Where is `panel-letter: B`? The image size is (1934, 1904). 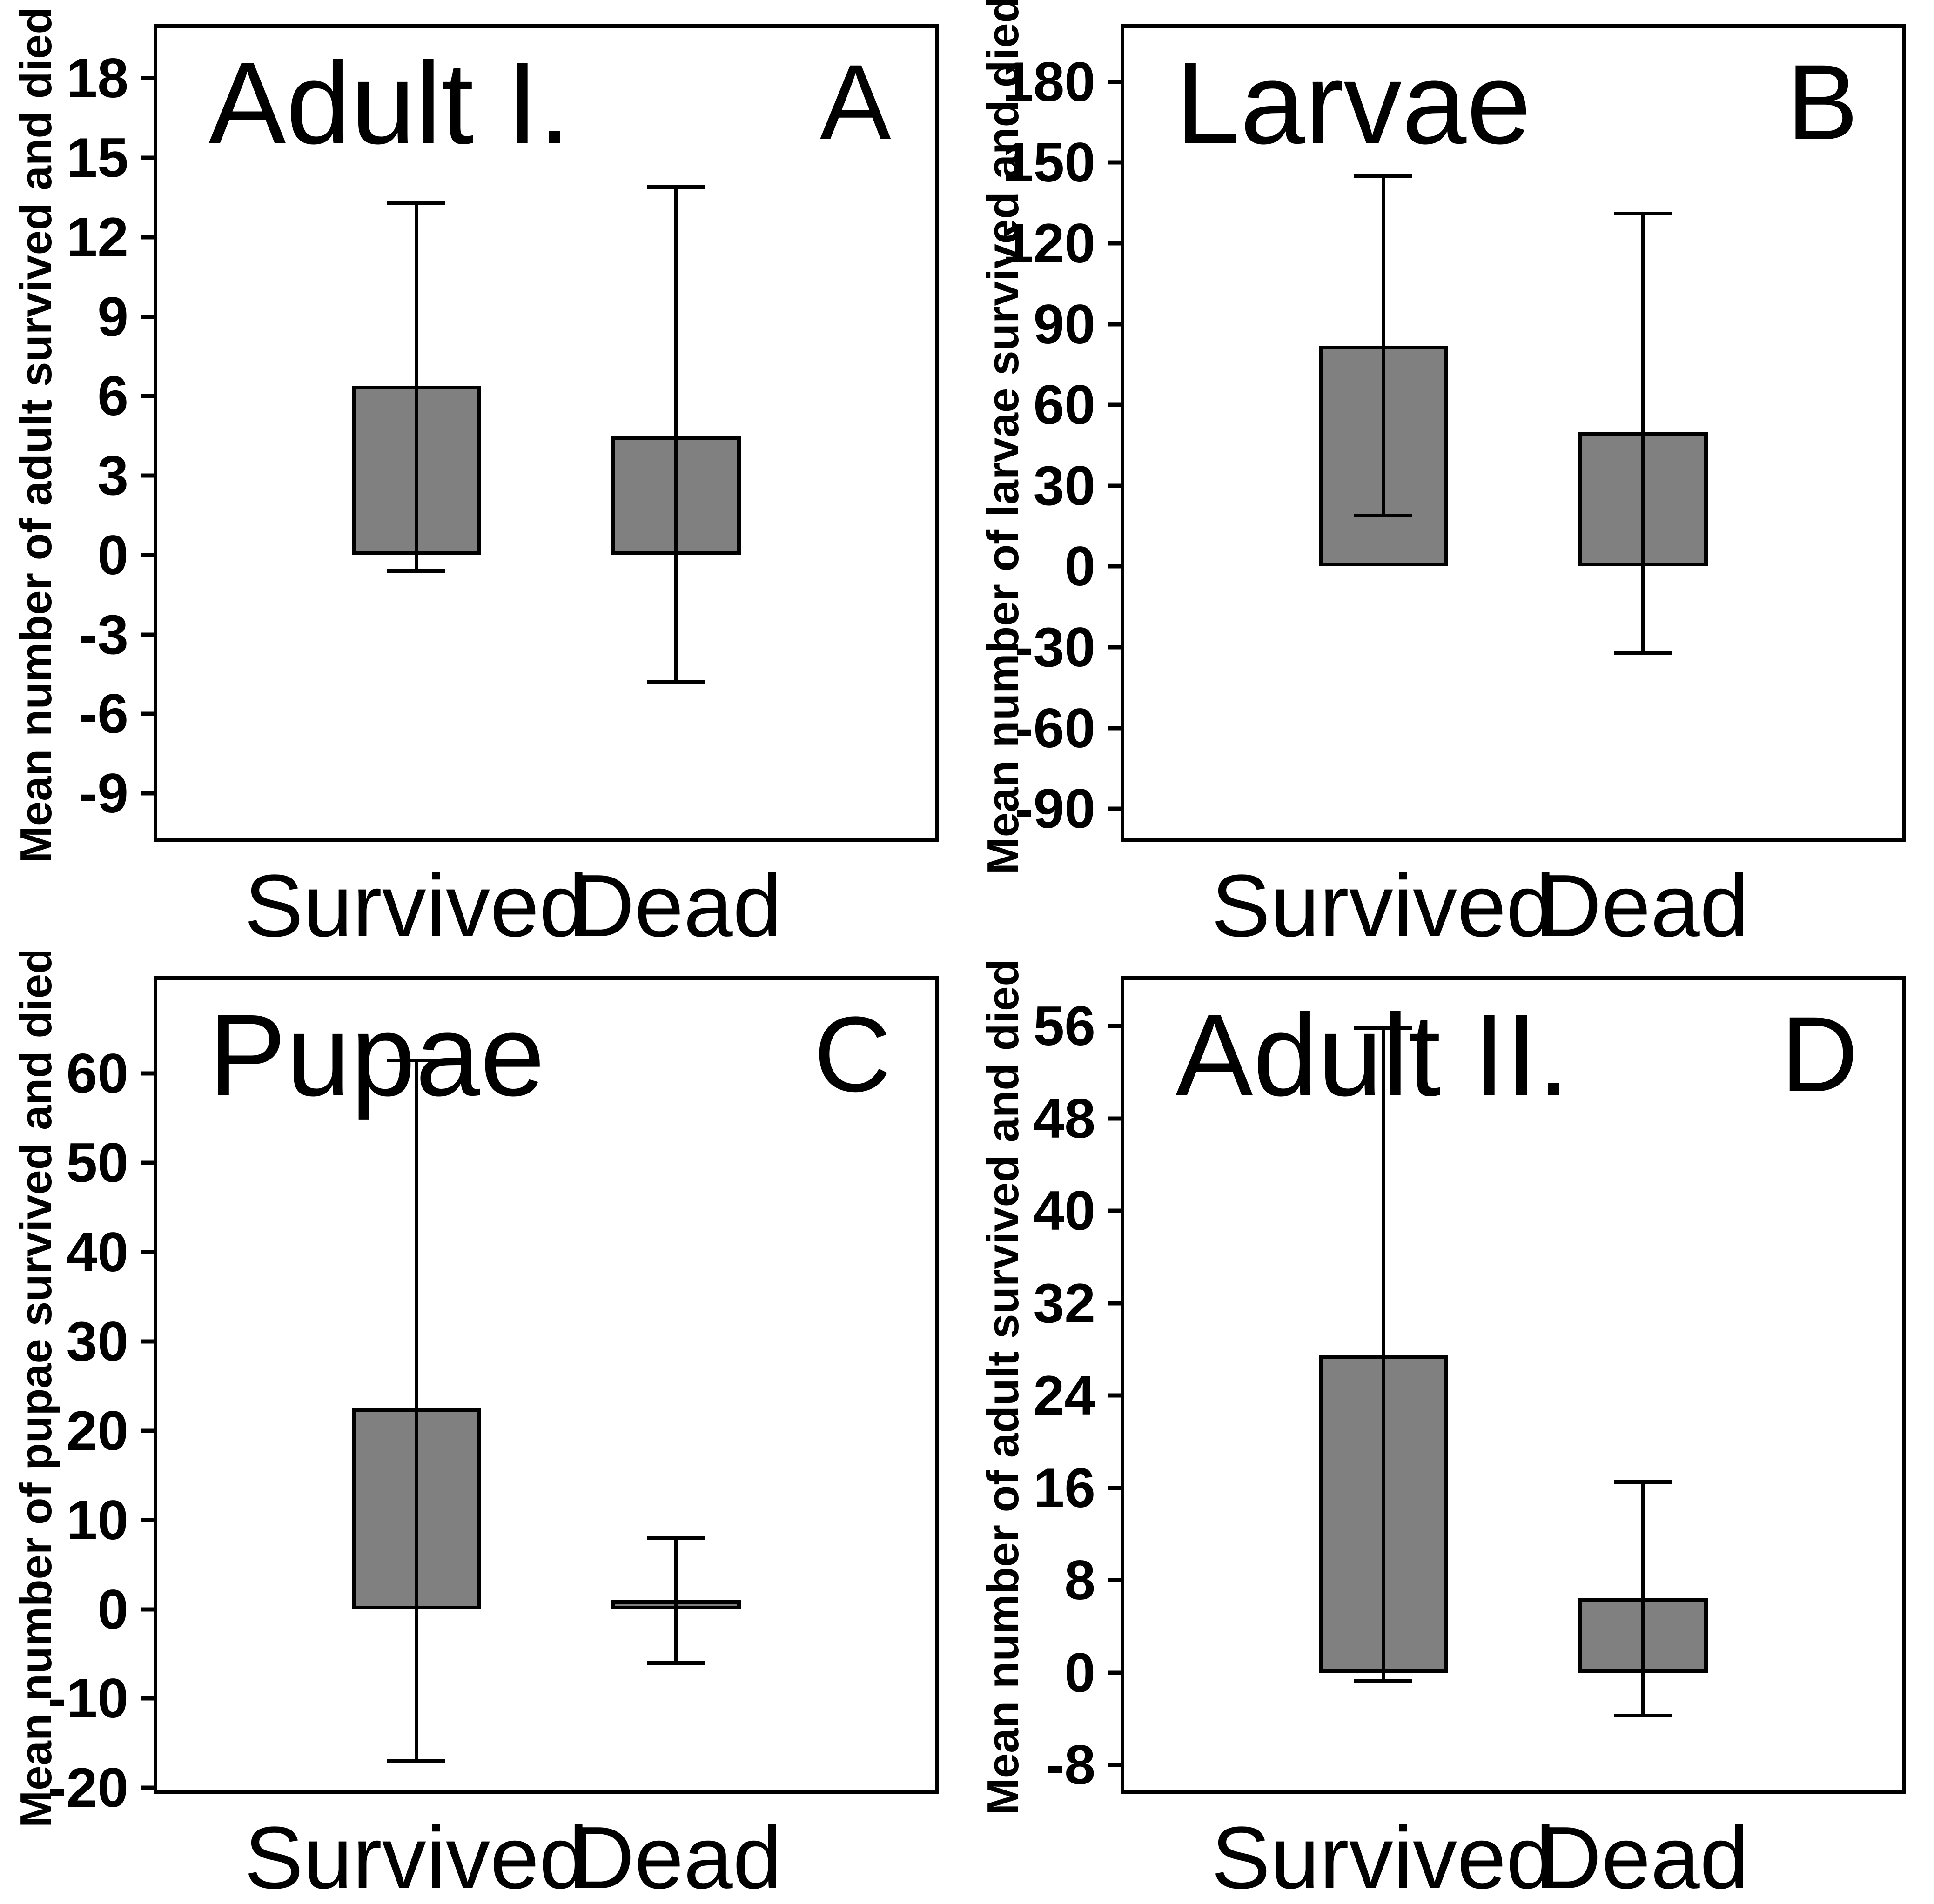
panel-letter: B is located at coordinates (1822, 102).